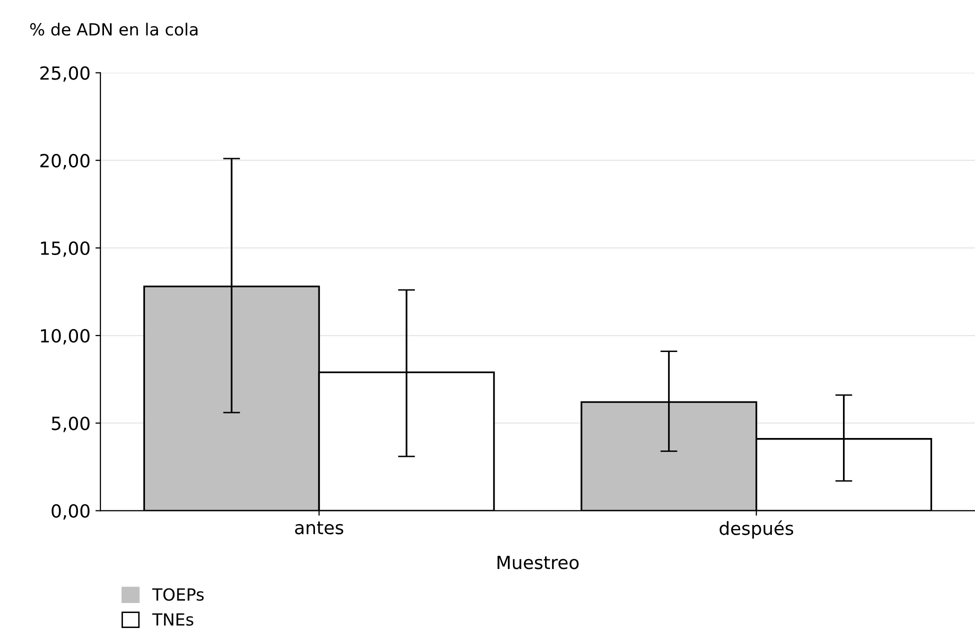 The width and height of the screenshot is (975, 644). I want to click on x-axis-title: Muestreo, so click(538, 563).